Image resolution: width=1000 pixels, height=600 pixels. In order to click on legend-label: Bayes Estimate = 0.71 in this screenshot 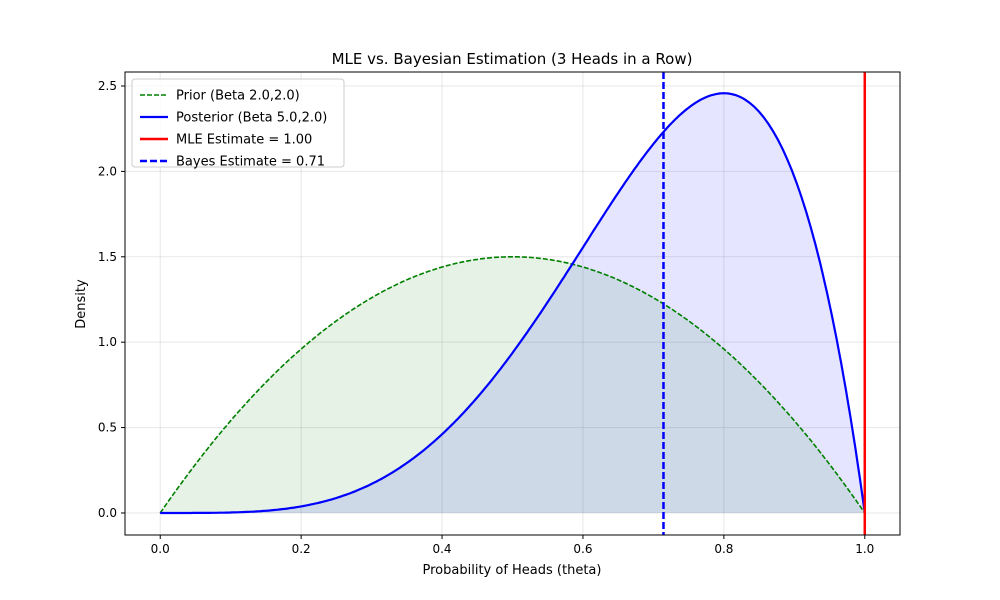, I will do `click(250, 162)`.